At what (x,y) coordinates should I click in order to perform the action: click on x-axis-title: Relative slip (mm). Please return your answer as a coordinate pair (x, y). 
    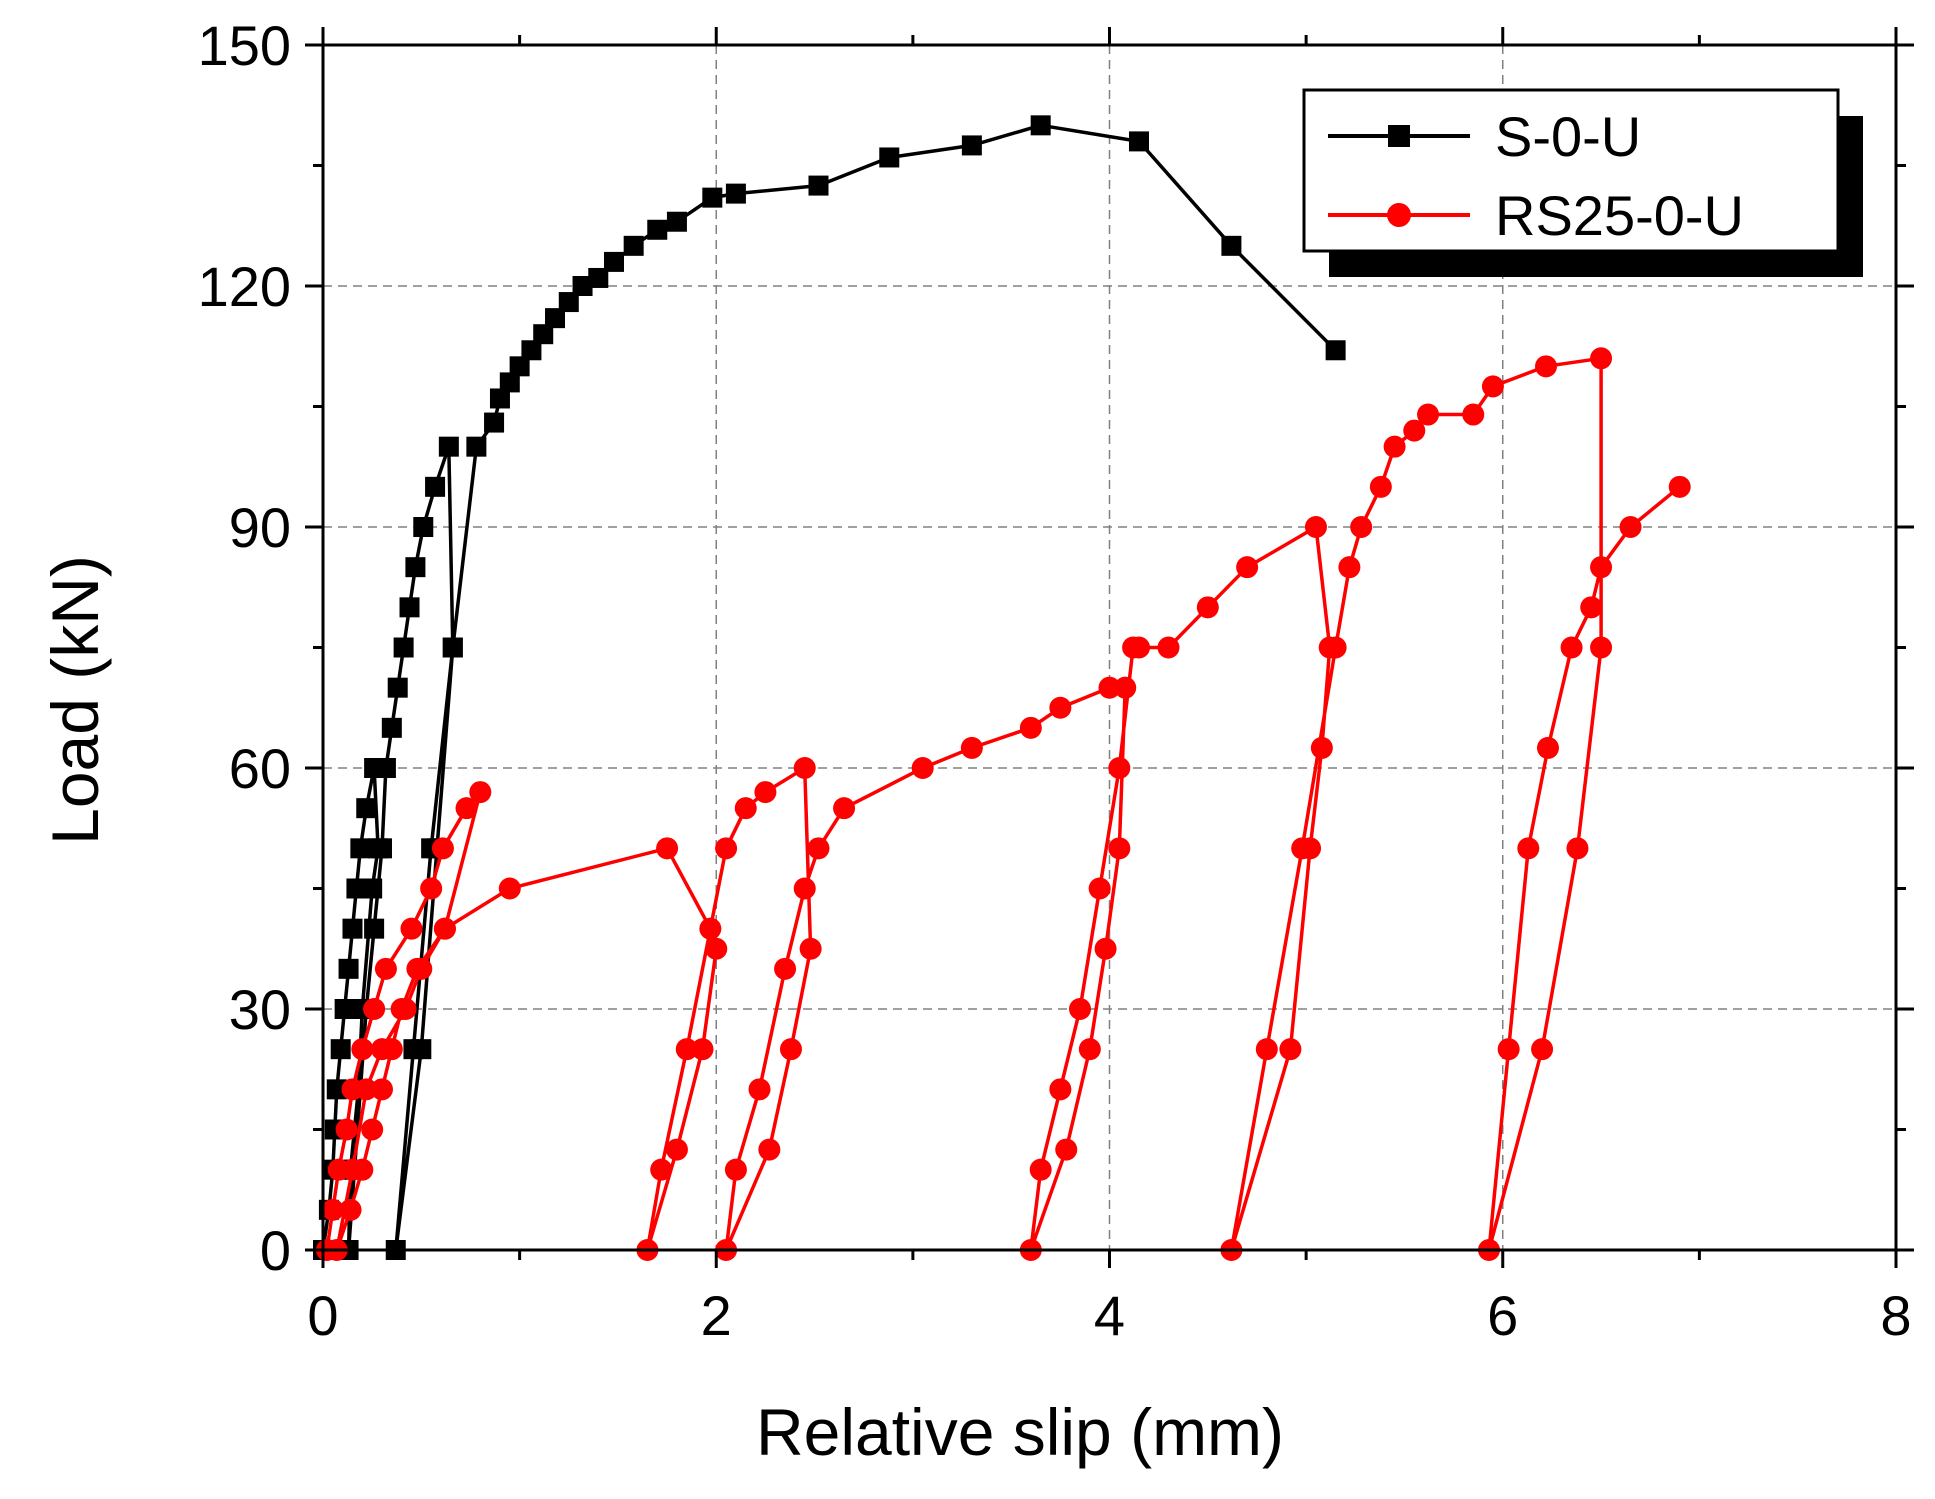
    Looking at the image, I should click on (1020, 1432).